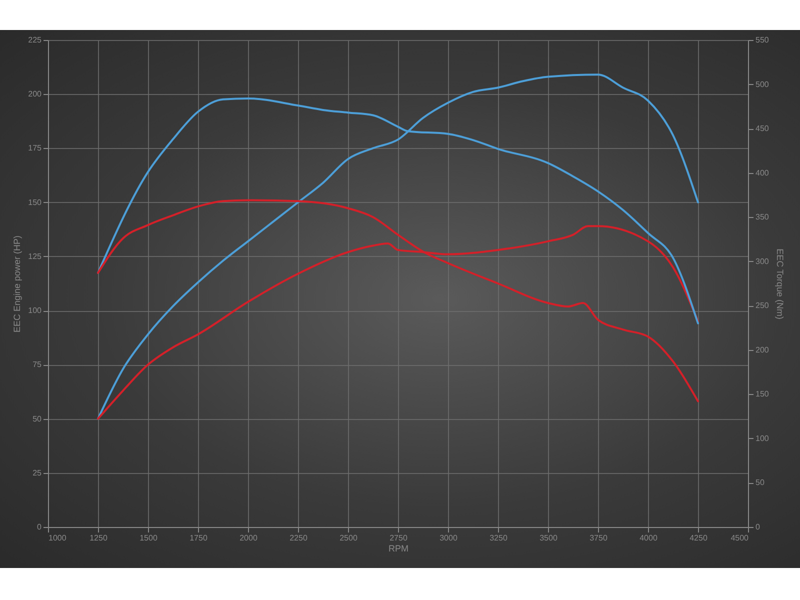 Image resolution: width=800 pixels, height=600 pixels. I want to click on y2-tick-label: 50, so click(760, 483).